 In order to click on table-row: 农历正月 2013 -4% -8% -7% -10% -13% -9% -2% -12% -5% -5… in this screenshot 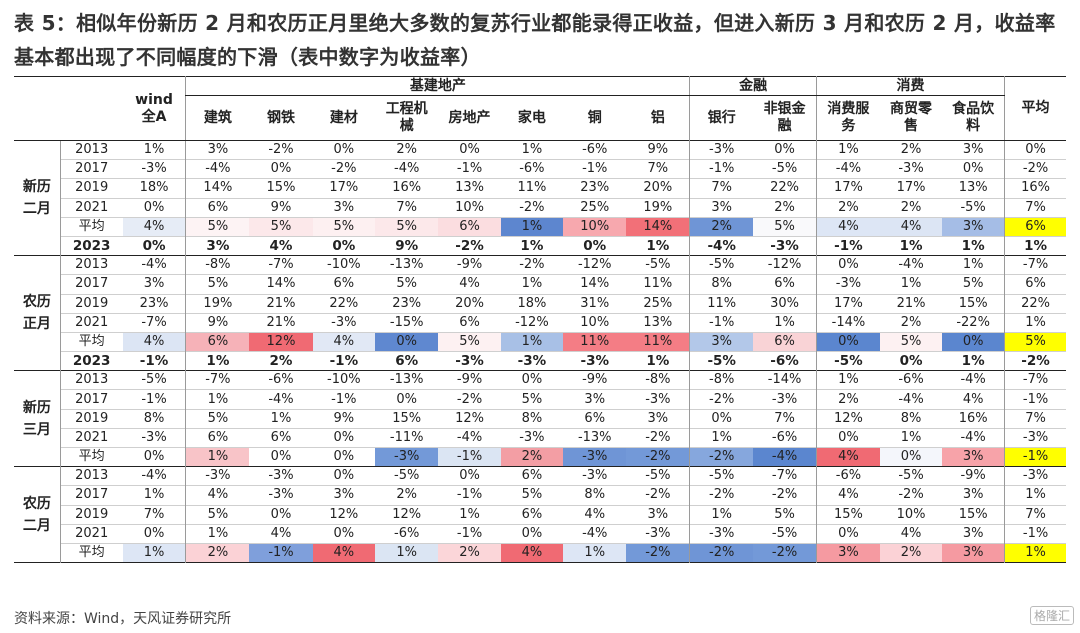, I will do `click(540, 293)`.